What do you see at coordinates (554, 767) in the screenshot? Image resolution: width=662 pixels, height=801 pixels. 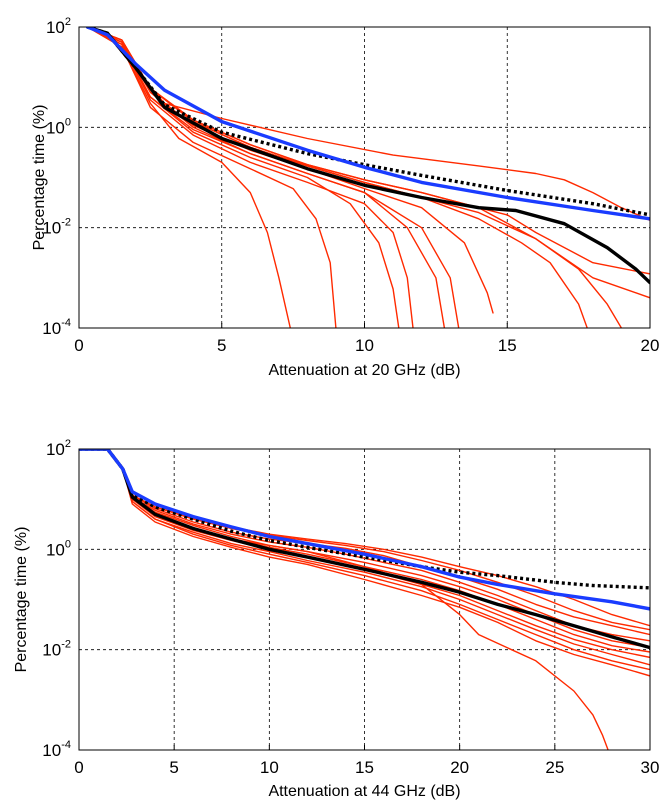 I see `x-tick-label: 25` at bounding box center [554, 767].